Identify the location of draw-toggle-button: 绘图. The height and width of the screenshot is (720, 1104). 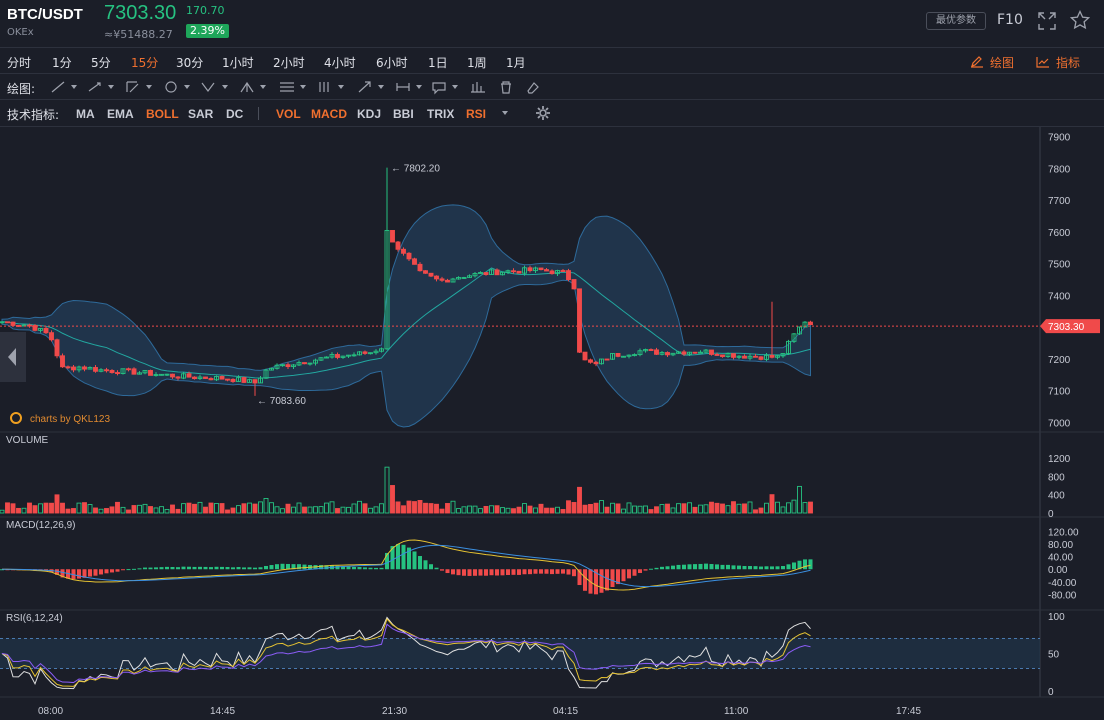
(992, 62).